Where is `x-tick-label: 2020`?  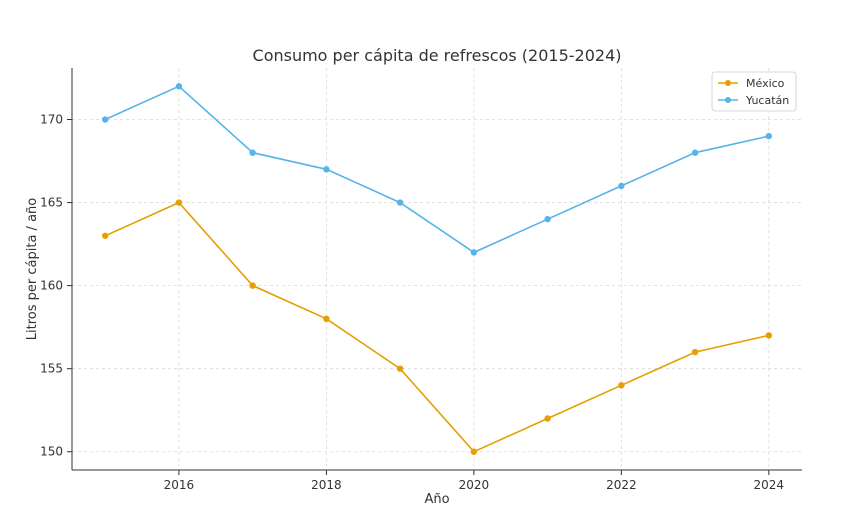
x-tick-label: 2020 is located at coordinates (474, 485).